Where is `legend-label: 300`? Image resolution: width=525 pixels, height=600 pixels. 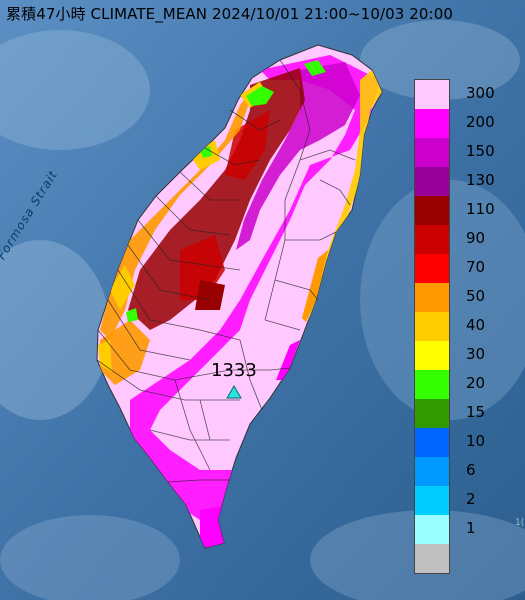 legend-label: 300 is located at coordinates (480, 93).